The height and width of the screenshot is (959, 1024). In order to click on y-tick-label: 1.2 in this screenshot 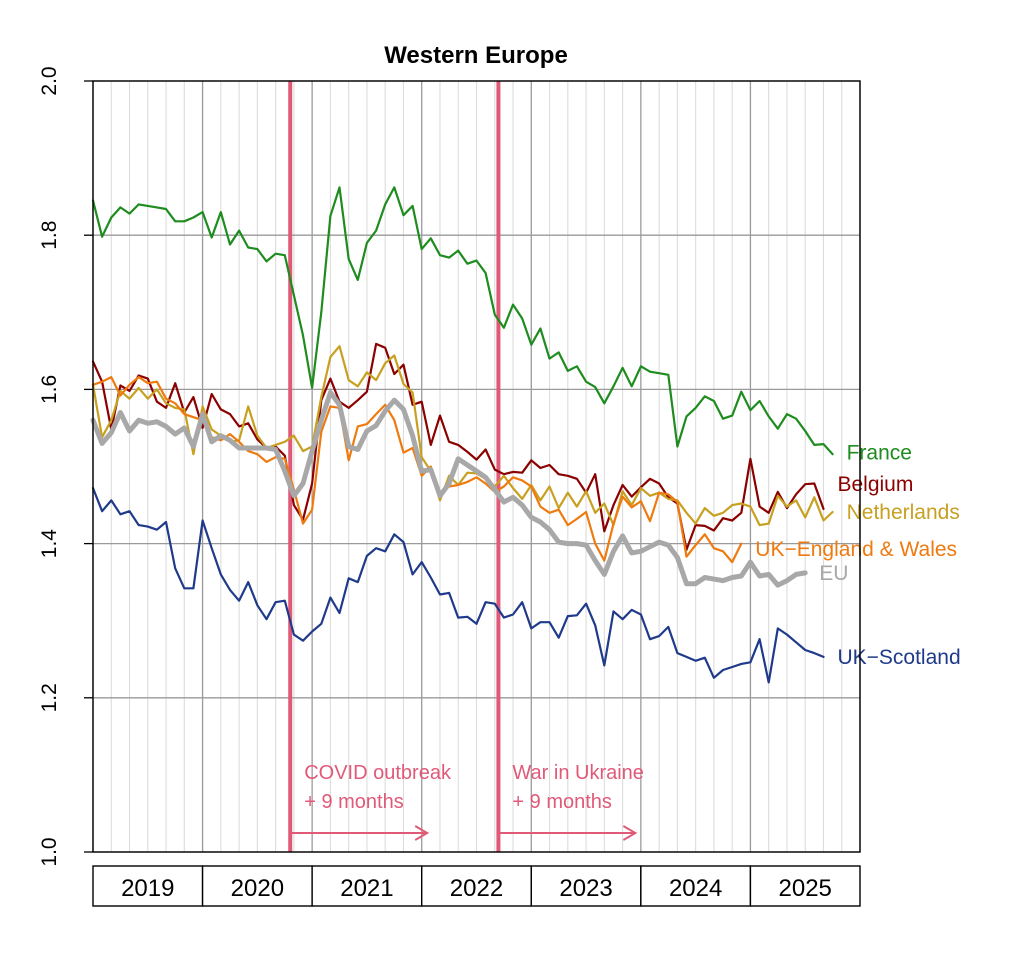, I will do `click(49, 697)`.